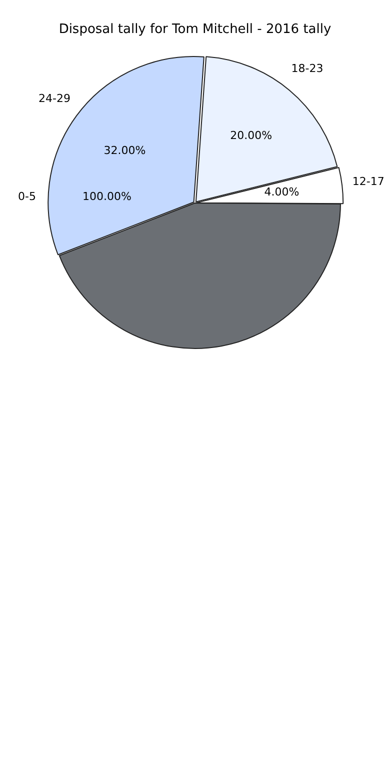 This screenshot has height=780, width=390. Describe the element at coordinates (125, 151) in the screenshot. I see `data-label: 32.00%` at that location.